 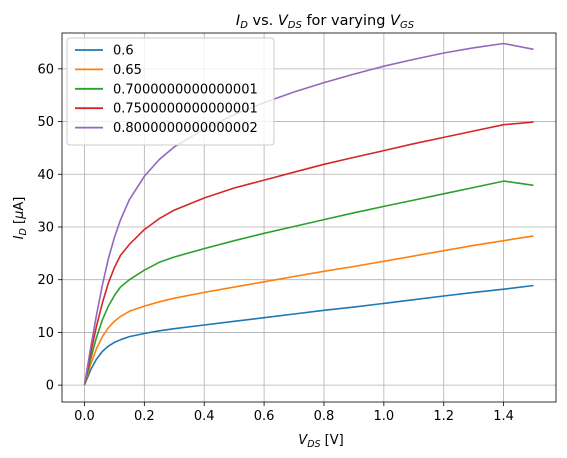 I want to click on x-axis-label: VDS [V], so click(x=320, y=441).